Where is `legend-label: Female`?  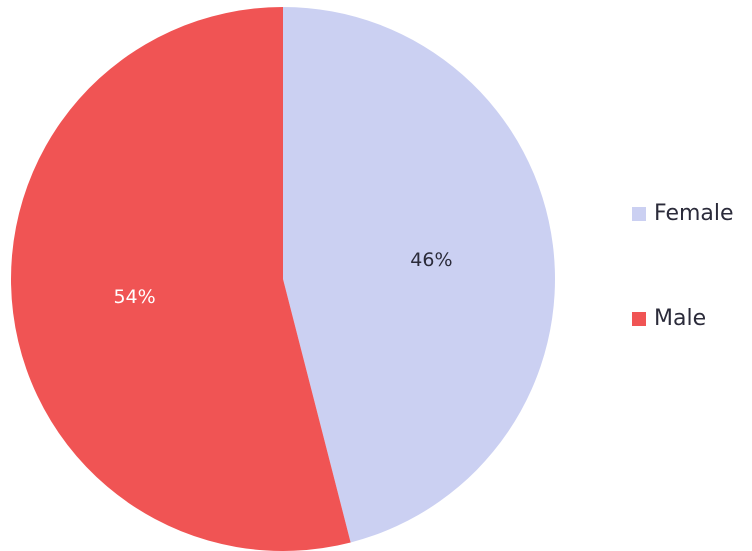 legend-label: Female is located at coordinates (694, 213).